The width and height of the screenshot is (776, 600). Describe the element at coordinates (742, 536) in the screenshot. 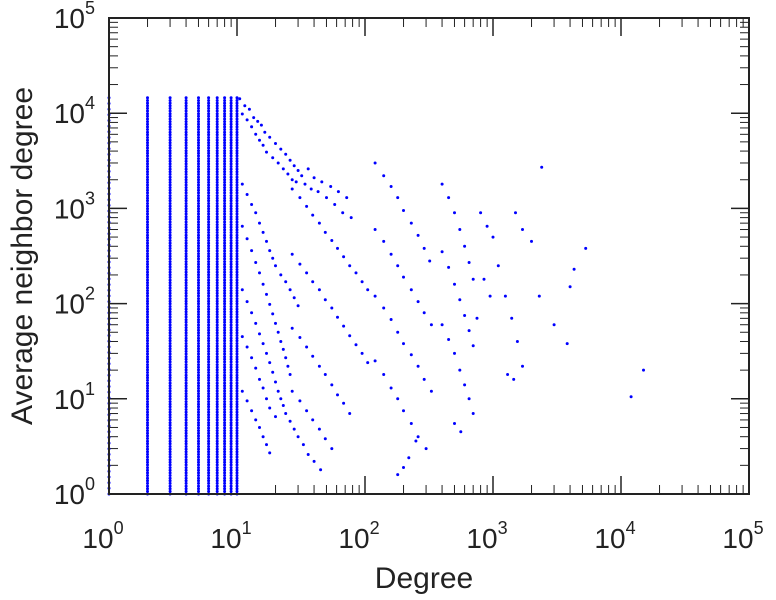

I see `x-tick-label: 10⁵` at that location.